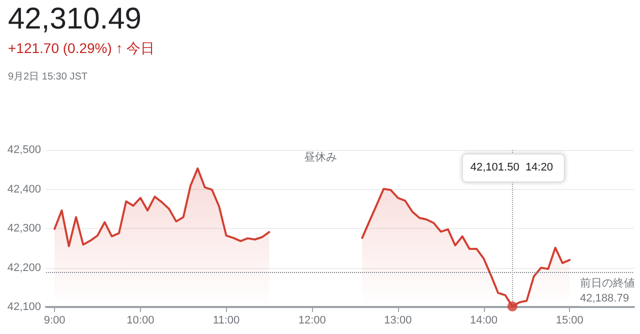 The width and height of the screenshot is (640, 334). Describe the element at coordinates (140, 320) in the screenshot. I see `x-tick-label: 10:00` at that location.